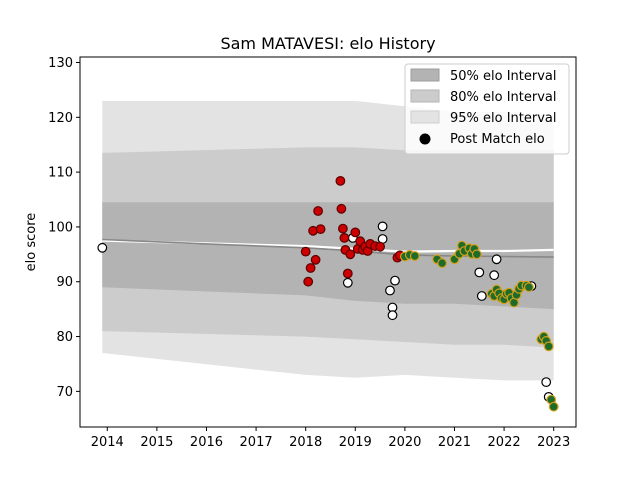 The width and height of the screenshot is (640, 480). Describe the element at coordinates (503, 97) in the screenshot. I see `legend-label-80: 80% elo Interval` at that location.